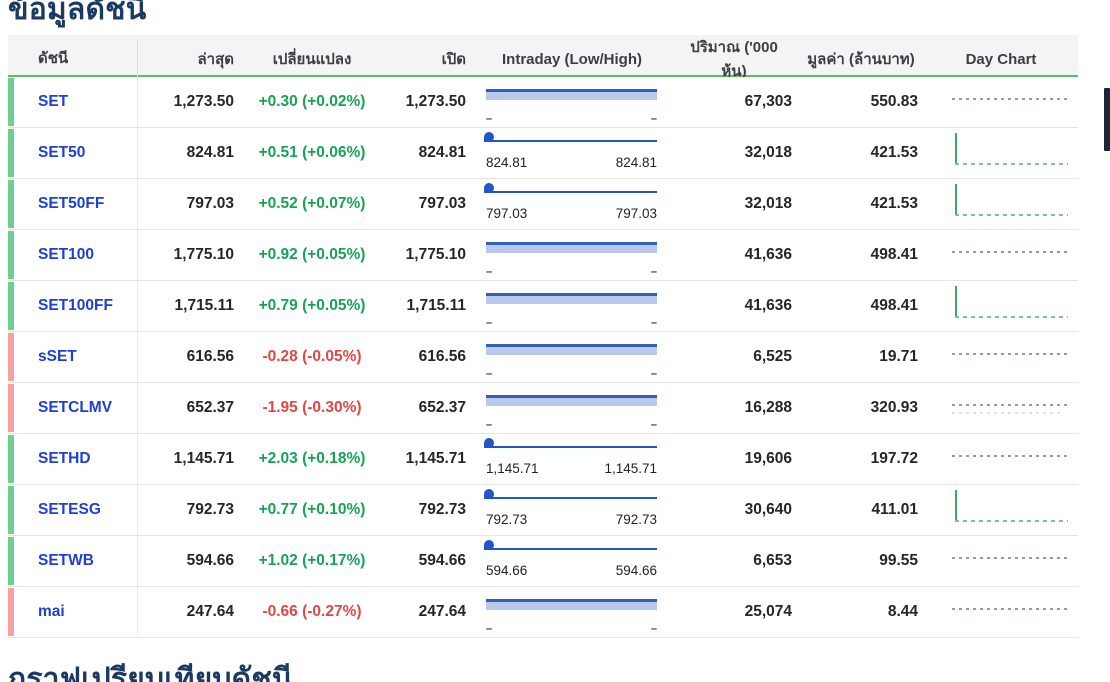 Image resolution: width=1110 pixels, height=682 pixels. Describe the element at coordinates (66, 560) in the screenshot. I see `index-link: SETWB` at that location.